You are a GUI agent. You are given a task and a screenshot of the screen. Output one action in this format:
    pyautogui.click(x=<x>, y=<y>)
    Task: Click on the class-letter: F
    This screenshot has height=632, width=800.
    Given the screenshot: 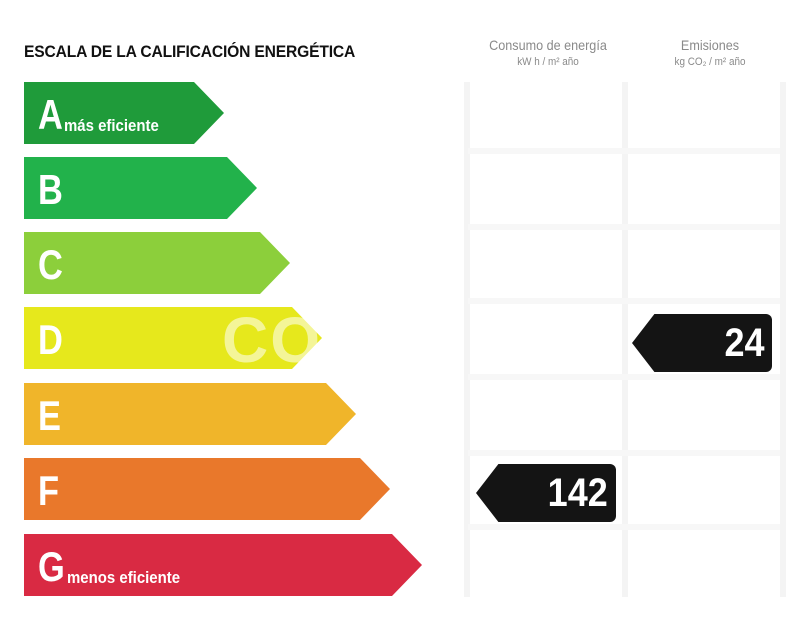 What is the action you would take?
    pyautogui.click(x=49, y=490)
    